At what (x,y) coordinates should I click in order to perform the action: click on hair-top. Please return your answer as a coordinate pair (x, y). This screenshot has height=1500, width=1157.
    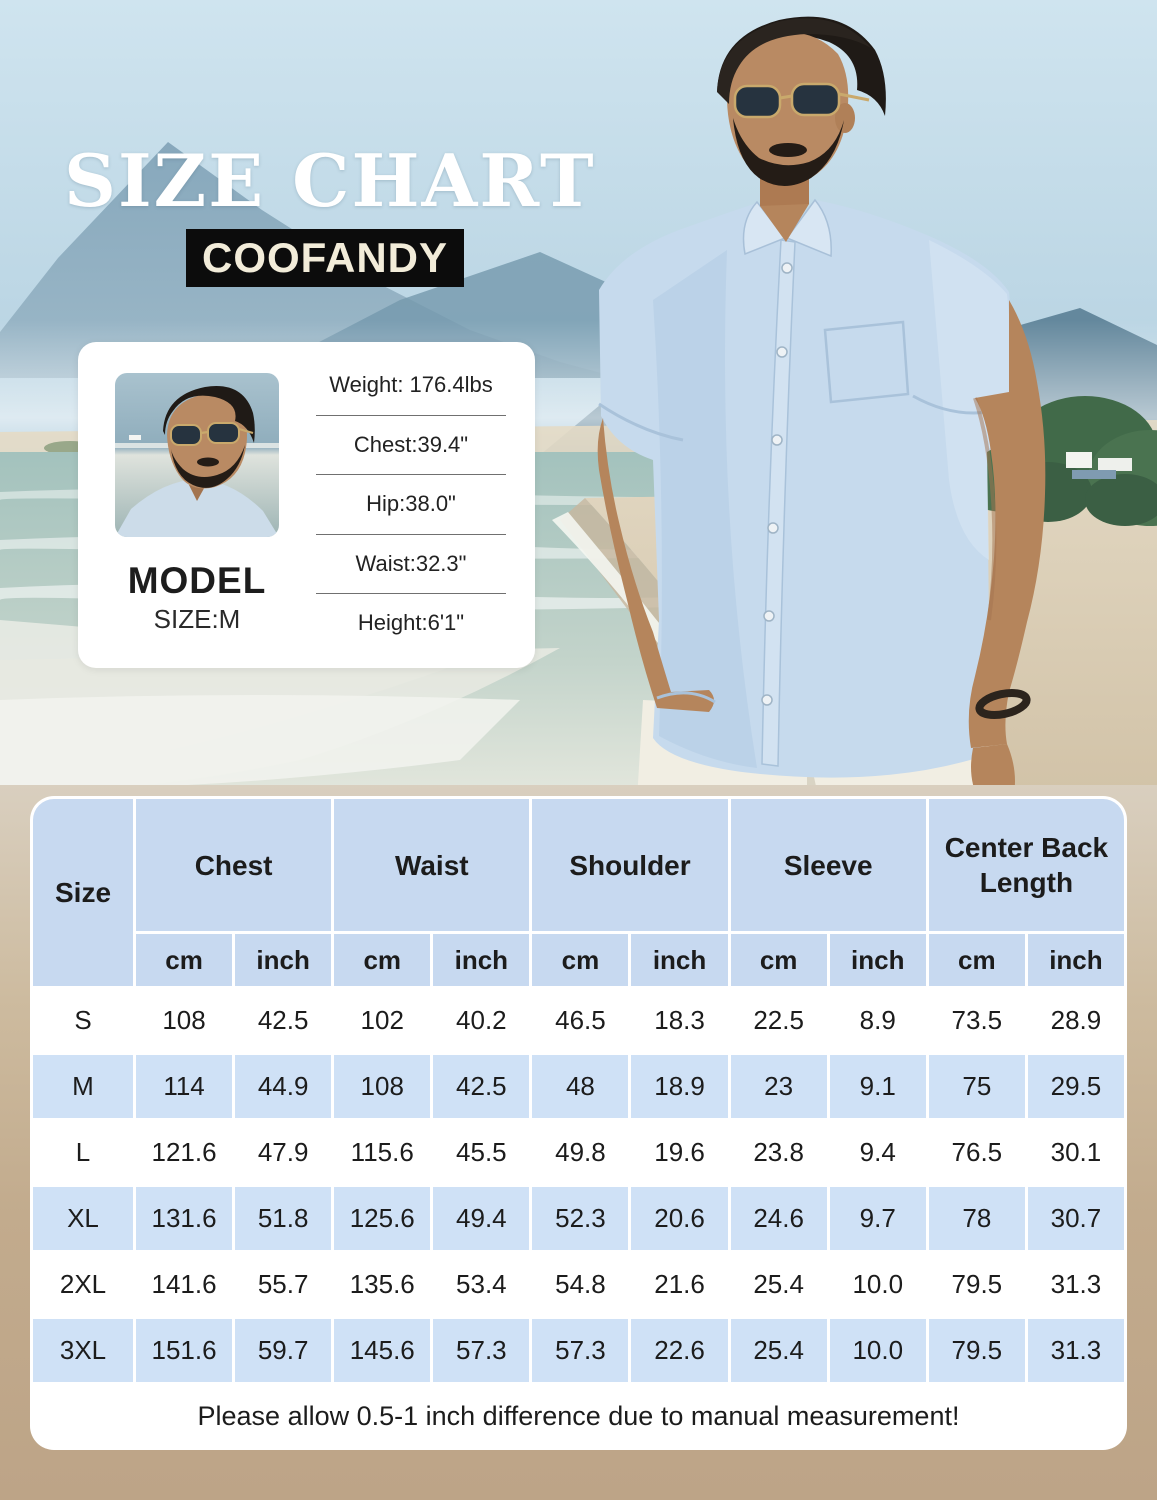
    Looking at the image, I should click on (794, 61).